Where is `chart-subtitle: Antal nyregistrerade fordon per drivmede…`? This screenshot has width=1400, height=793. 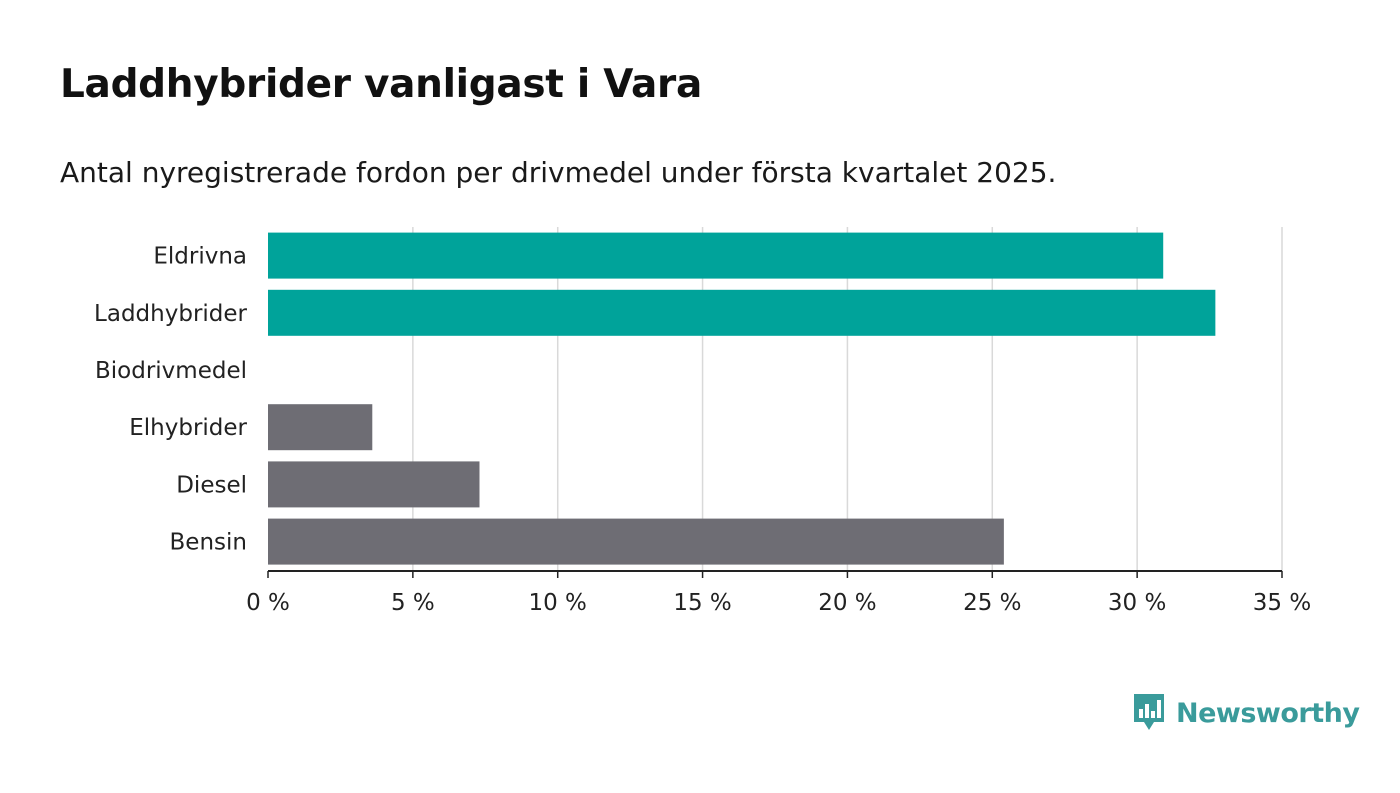
chart-subtitle: Antal nyregistrerade fordon per drivmede… is located at coordinates (558, 172).